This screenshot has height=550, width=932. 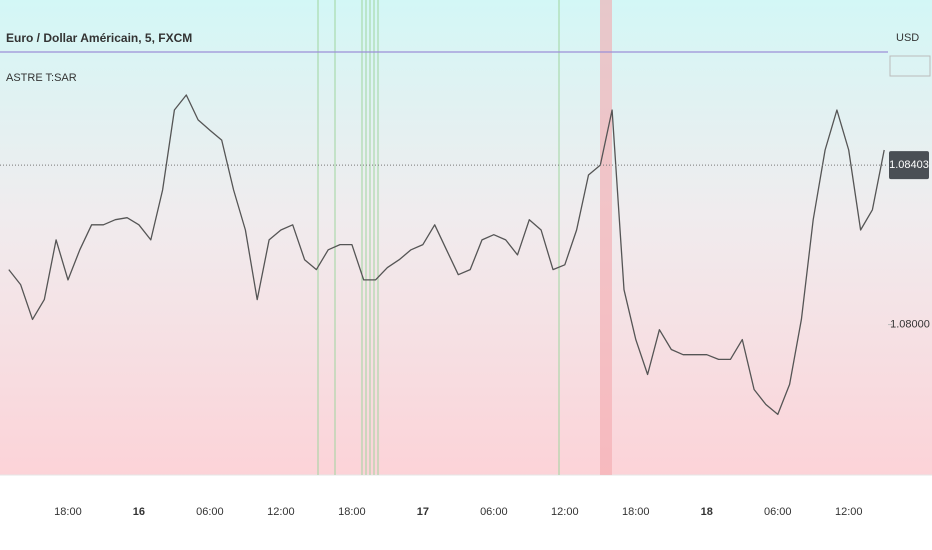 What do you see at coordinates (139, 512) in the screenshot?
I see `x-tick-label: 16` at bounding box center [139, 512].